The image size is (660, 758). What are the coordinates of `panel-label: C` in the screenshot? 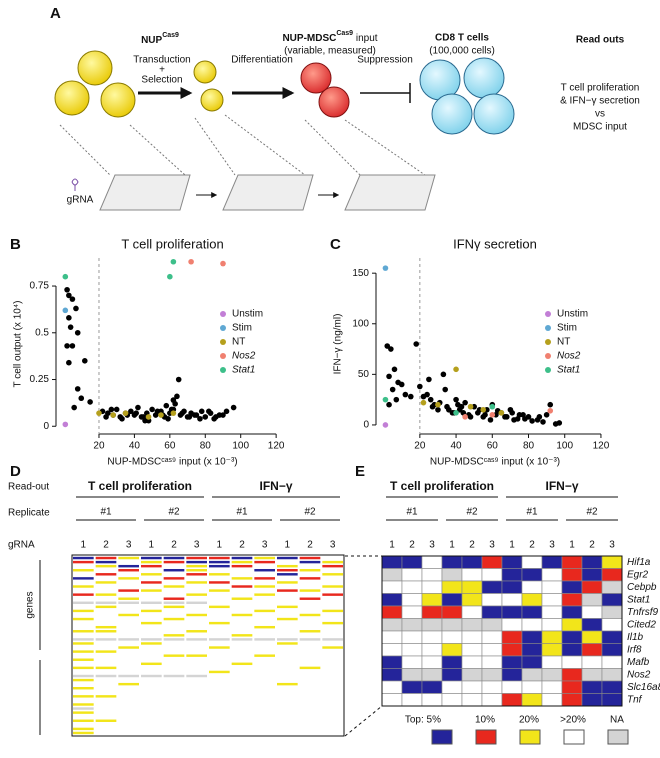 It's located at (335, 244).